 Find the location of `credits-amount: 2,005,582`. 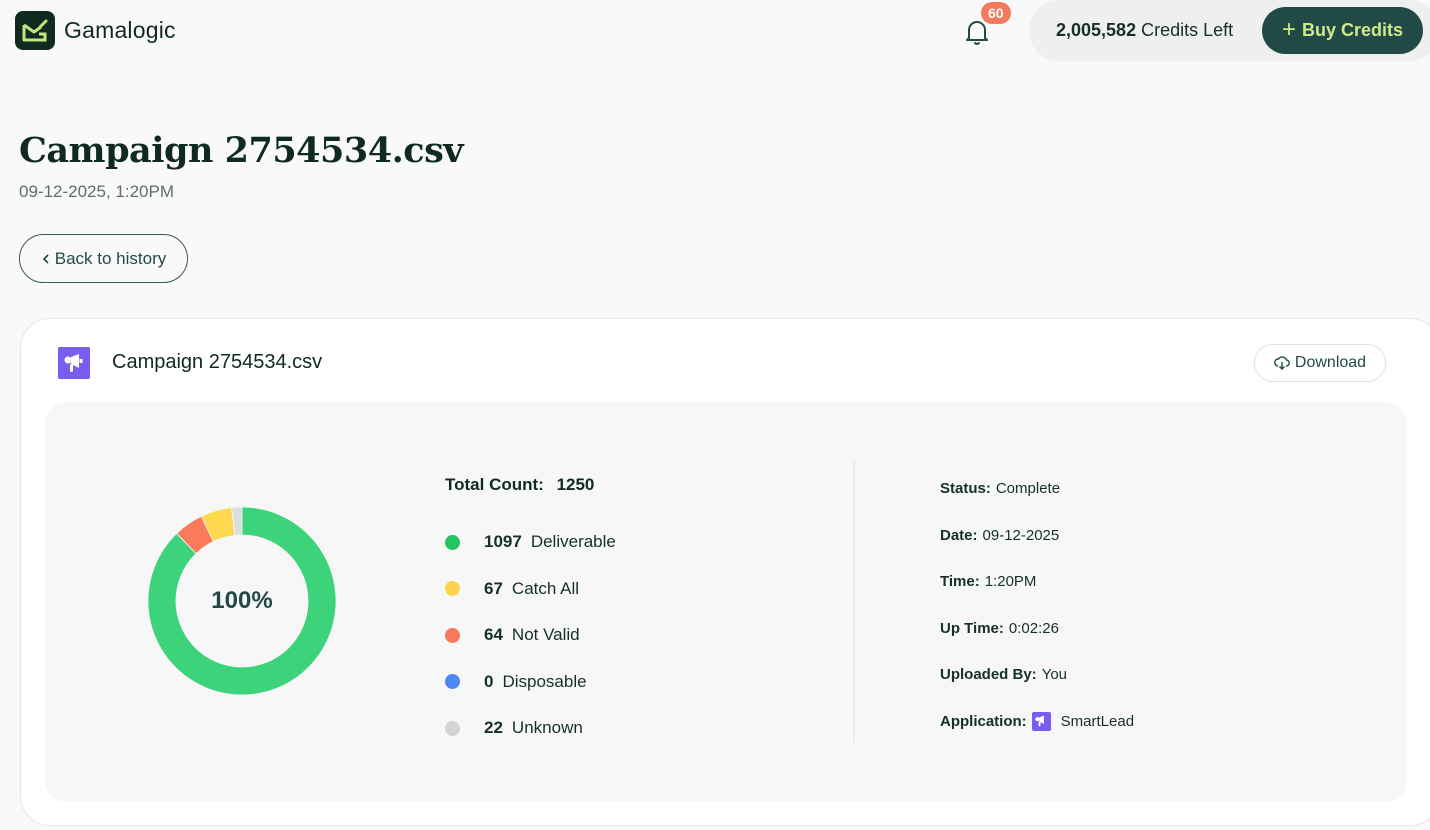

credits-amount: 2,005,582 is located at coordinates (1096, 30).